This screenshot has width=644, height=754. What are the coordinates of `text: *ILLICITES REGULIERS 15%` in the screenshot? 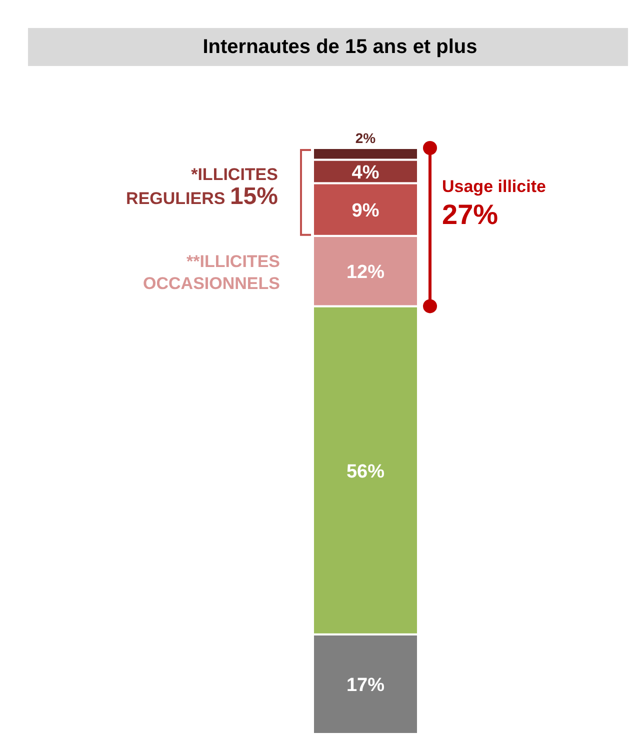 It's located at (202, 187).